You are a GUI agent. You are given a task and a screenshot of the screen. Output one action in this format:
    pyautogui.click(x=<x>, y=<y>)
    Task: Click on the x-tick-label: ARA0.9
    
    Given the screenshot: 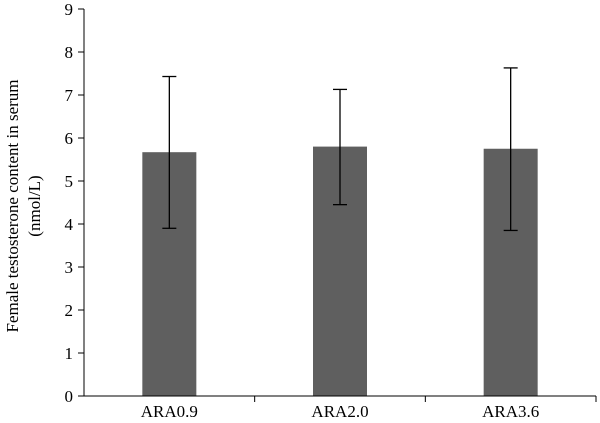 What is the action you would take?
    pyautogui.click(x=169, y=411)
    